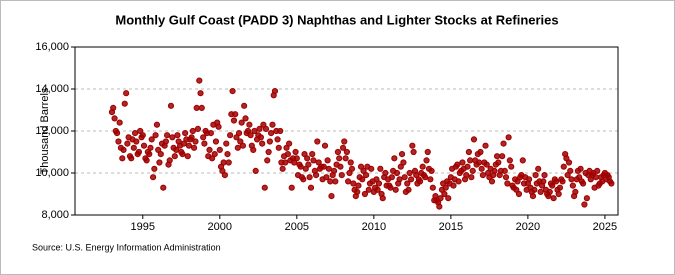  I want to click on x-tick-label: 2005, so click(297, 227).